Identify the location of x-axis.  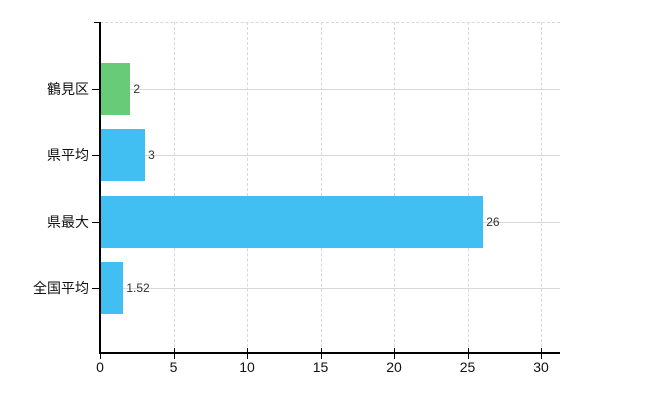
(329, 353).